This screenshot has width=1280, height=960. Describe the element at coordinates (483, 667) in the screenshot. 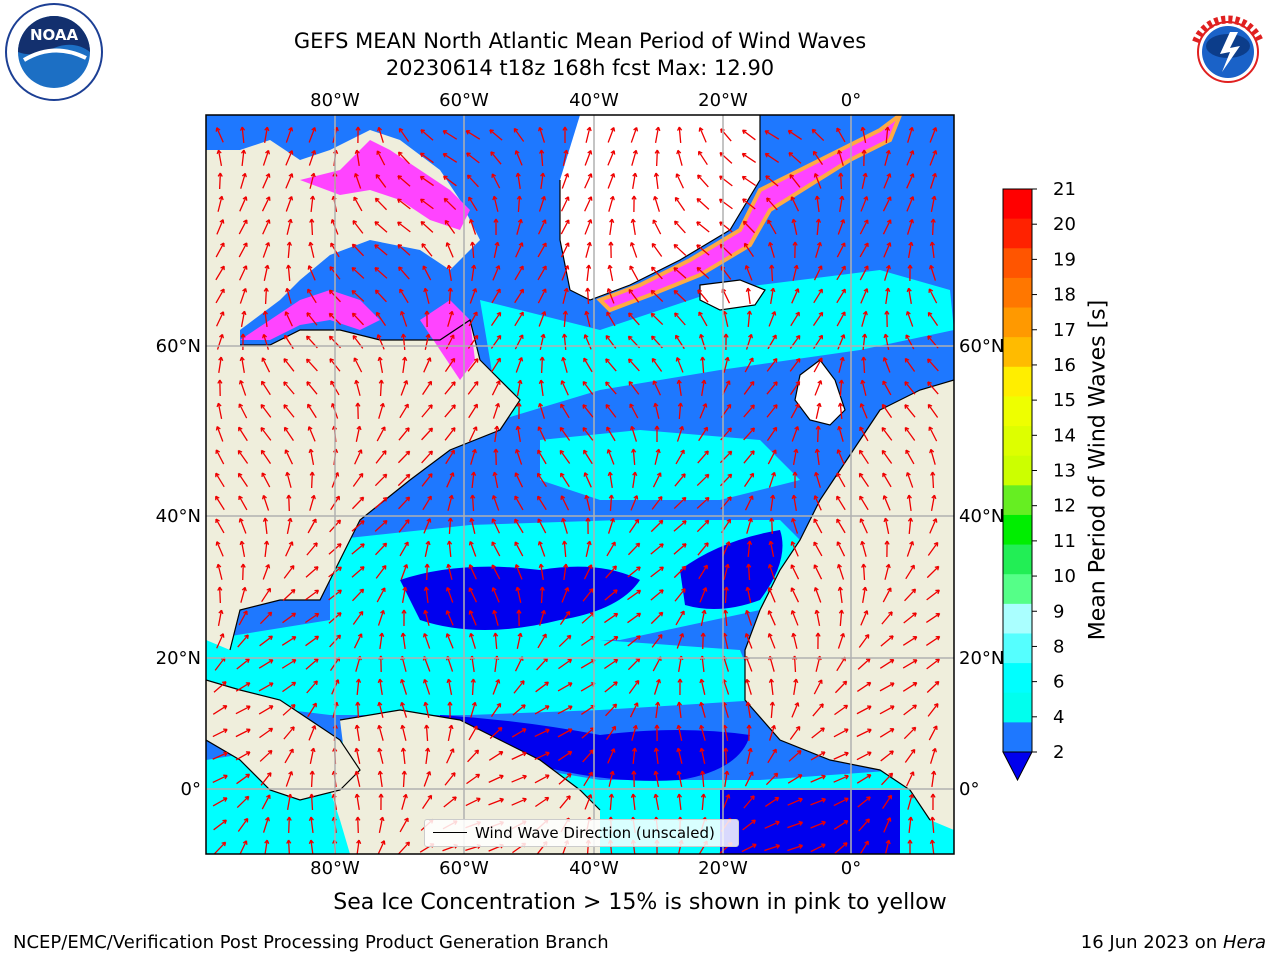

I see `cyan-band-trade-winds` at that location.